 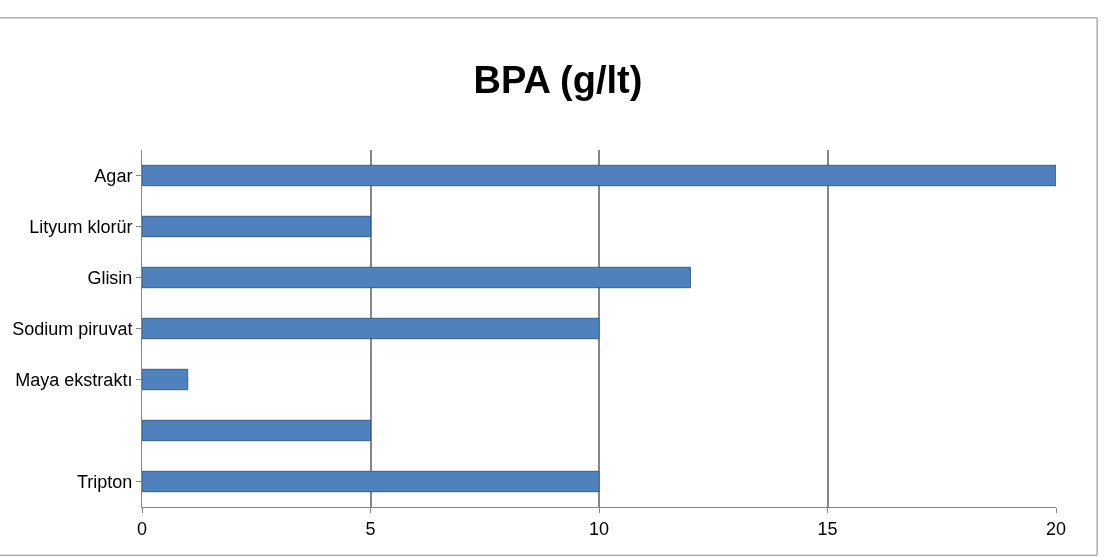 What do you see at coordinates (370, 528) in the screenshot?
I see `x-tick-label: 5` at bounding box center [370, 528].